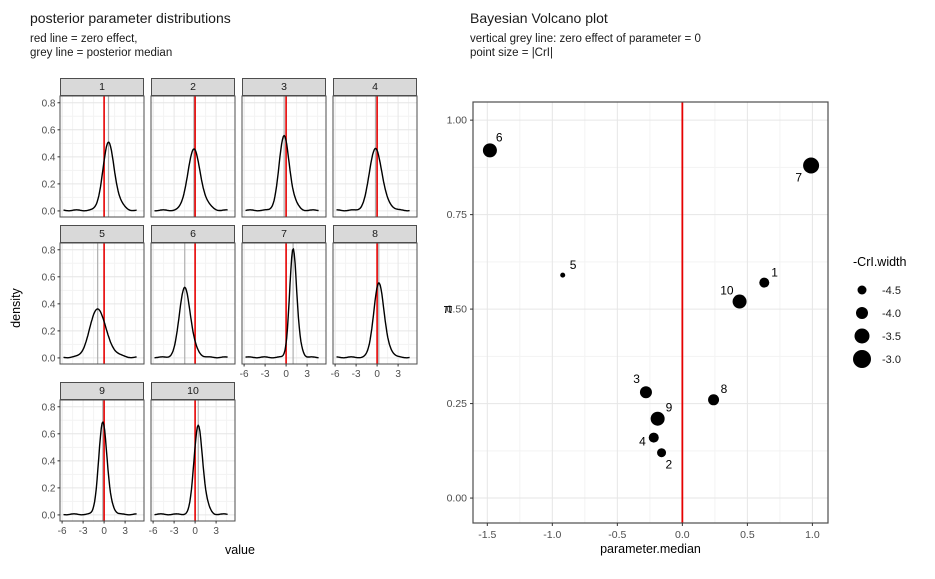 The width and height of the screenshot is (935, 579). What do you see at coordinates (457, 215) in the screenshot?
I see `y-tick-label: 0.75` at bounding box center [457, 215].